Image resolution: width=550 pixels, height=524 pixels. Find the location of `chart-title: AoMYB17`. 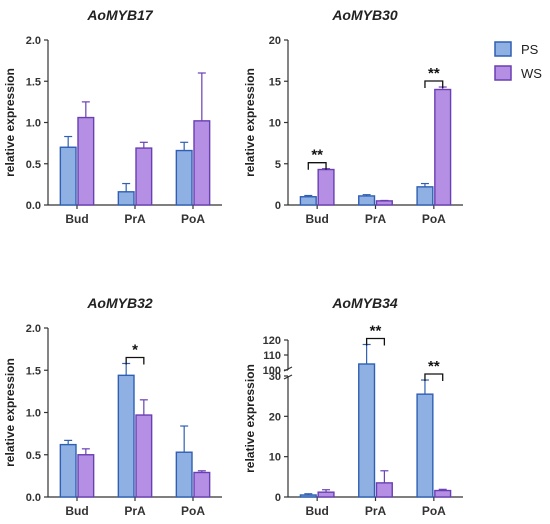

chart-title: AoMYB17 is located at coordinates (120, 15).